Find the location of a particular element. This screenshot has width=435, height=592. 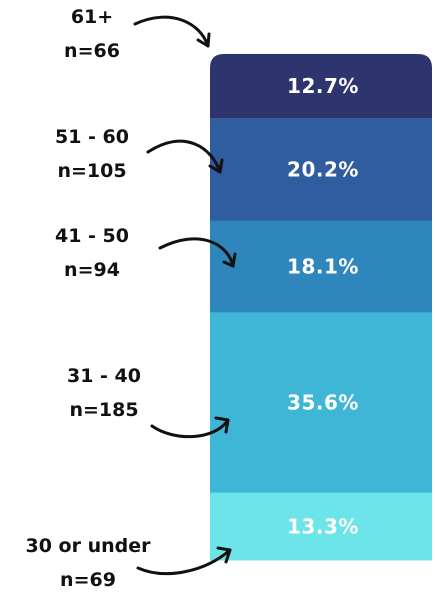

segment-value-label: 18.1% is located at coordinates (323, 266).